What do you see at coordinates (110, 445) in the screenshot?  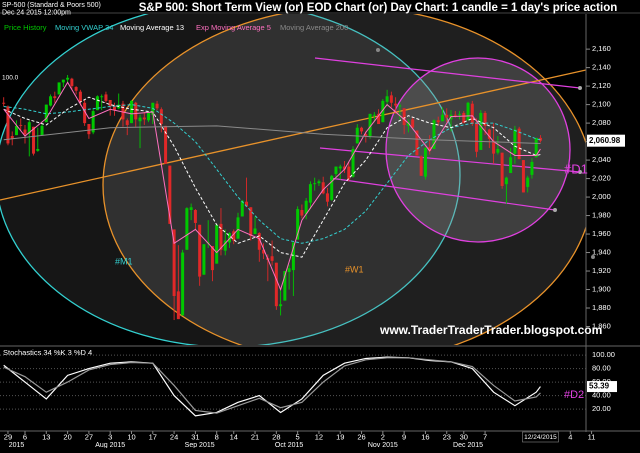 I see `month-label: Aug 2015` at bounding box center [110, 445].